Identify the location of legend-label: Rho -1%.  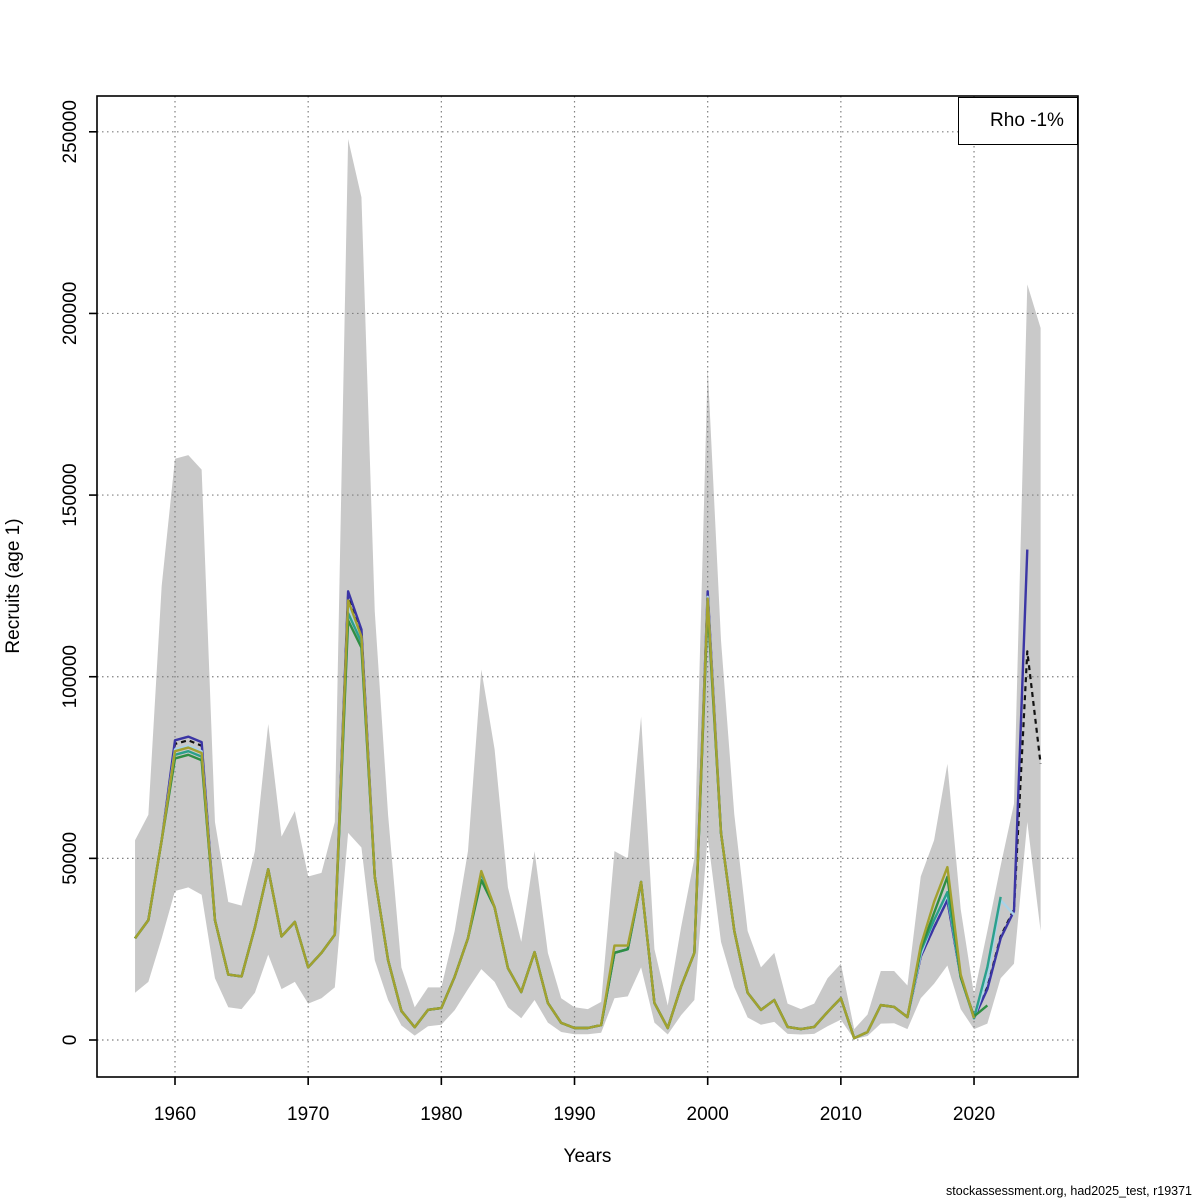
(1027, 120).